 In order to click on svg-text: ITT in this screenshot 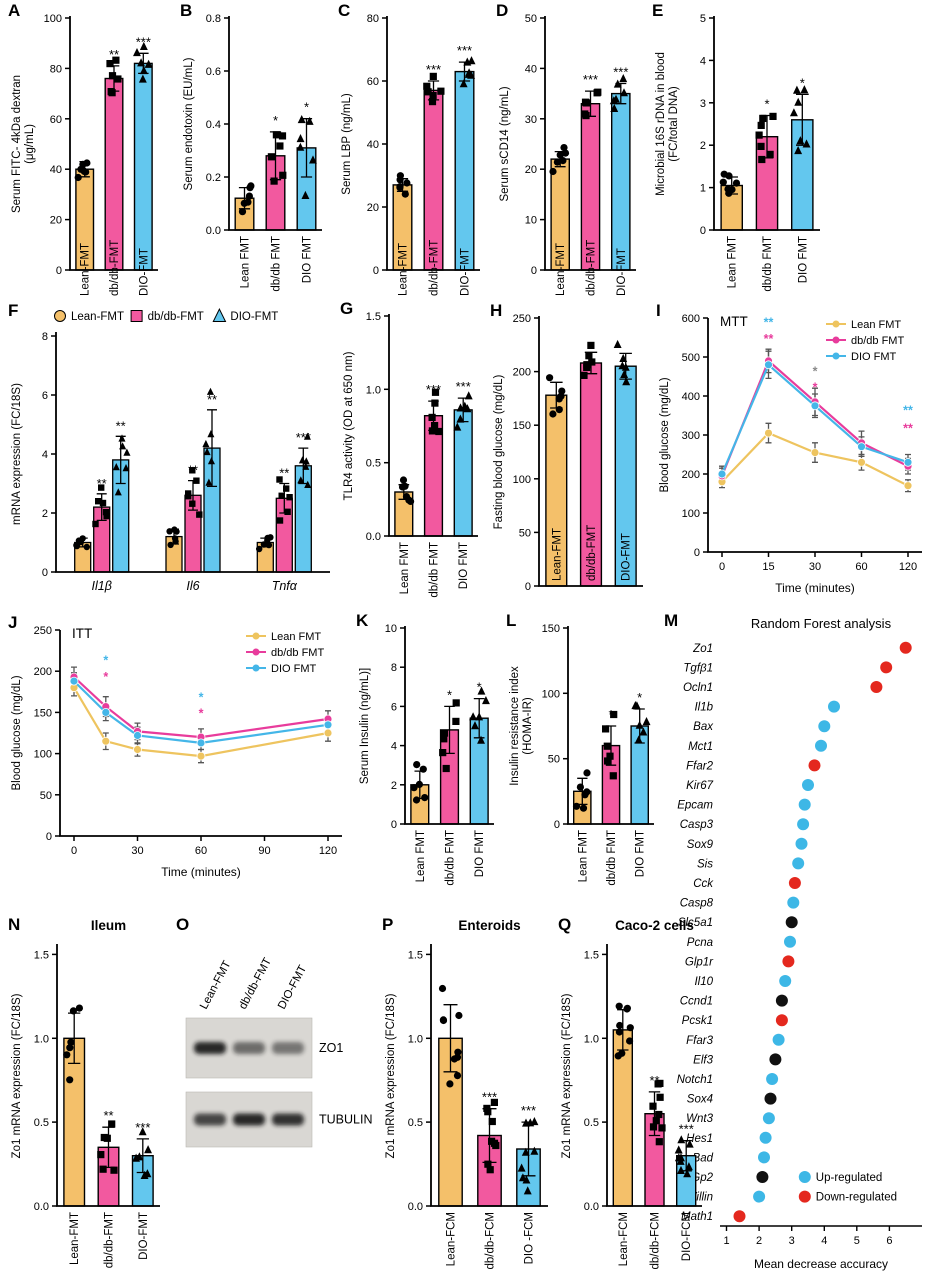, I will do `click(82, 633)`.